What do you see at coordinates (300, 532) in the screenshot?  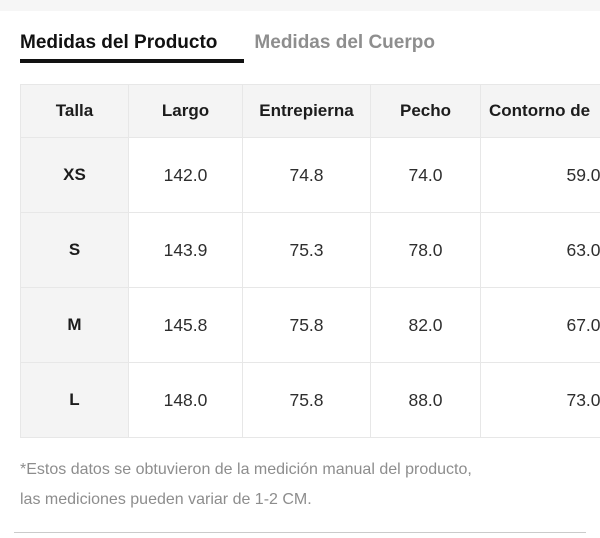 I see `bottom-divider` at bounding box center [300, 532].